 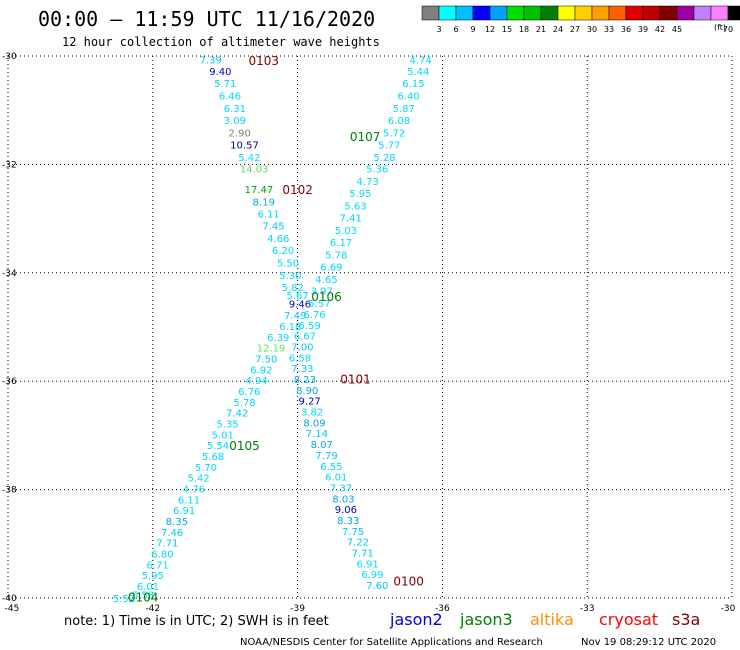 What do you see at coordinates (575, 29) in the screenshot?
I see `color-scale-label: 27` at bounding box center [575, 29].